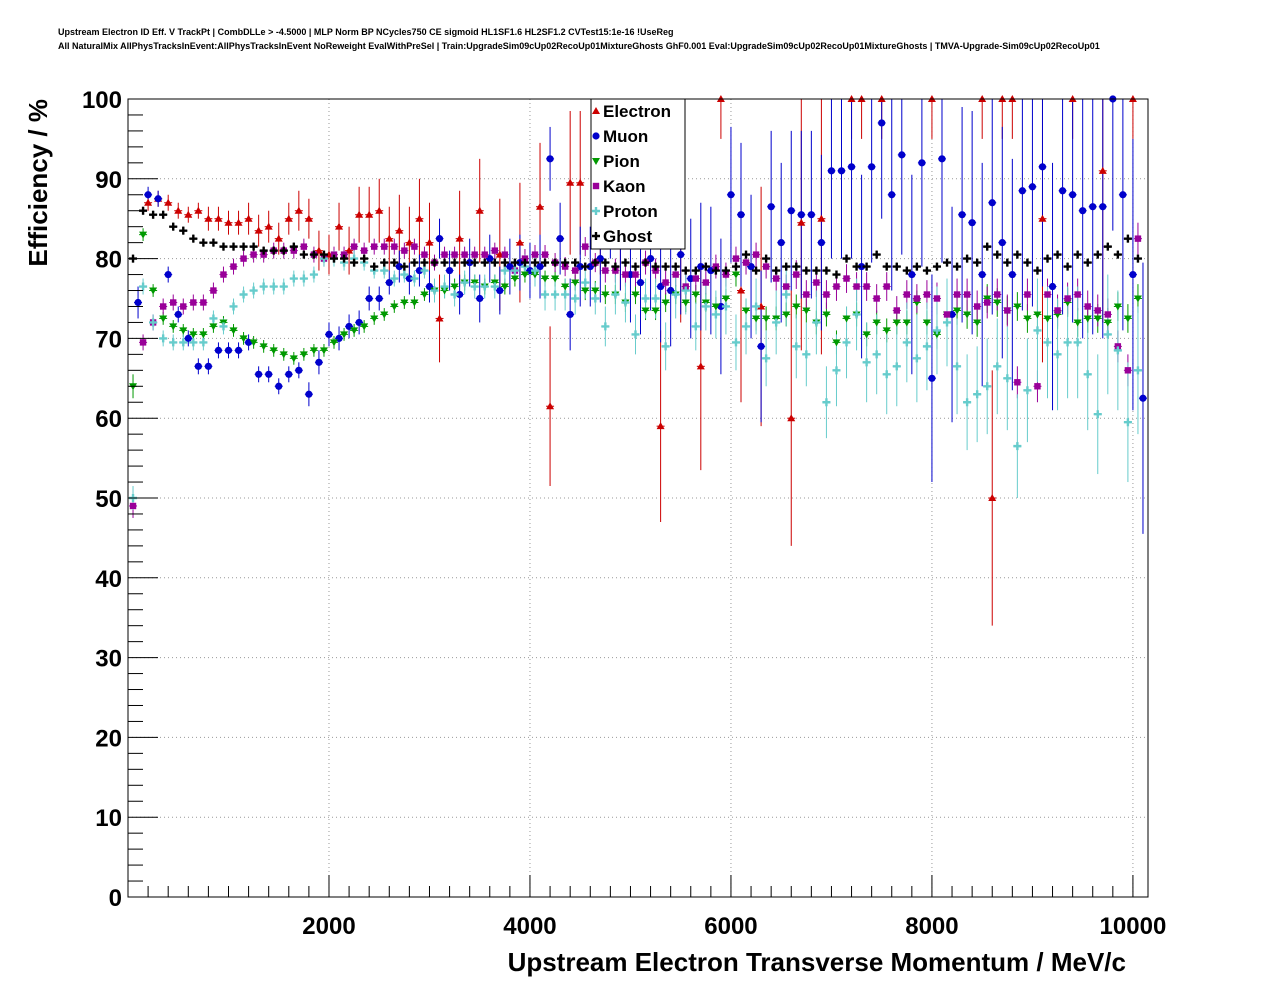 Image resolution: width=1276 pixels, height=996 pixels. I want to click on legend-entry-pion: Pion, so click(621, 161).